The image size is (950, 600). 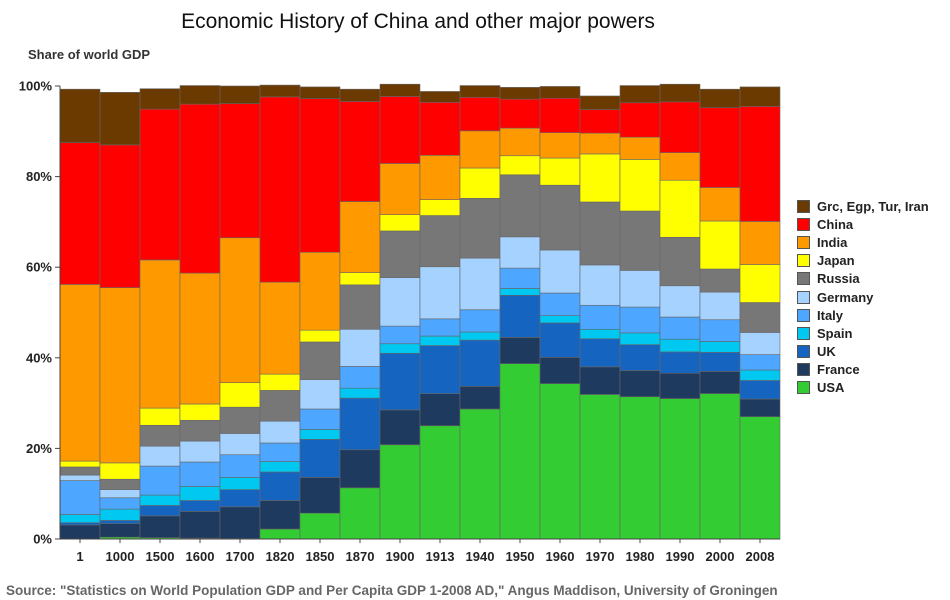 What do you see at coordinates (440, 241) in the screenshot?
I see `bar-russia-1913` at bounding box center [440, 241].